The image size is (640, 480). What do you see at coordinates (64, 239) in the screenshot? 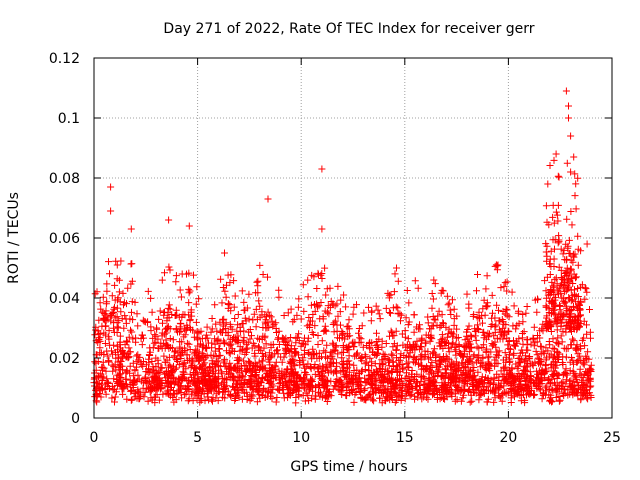
I see `y-tick-label: 0.06` at bounding box center [64, 239].